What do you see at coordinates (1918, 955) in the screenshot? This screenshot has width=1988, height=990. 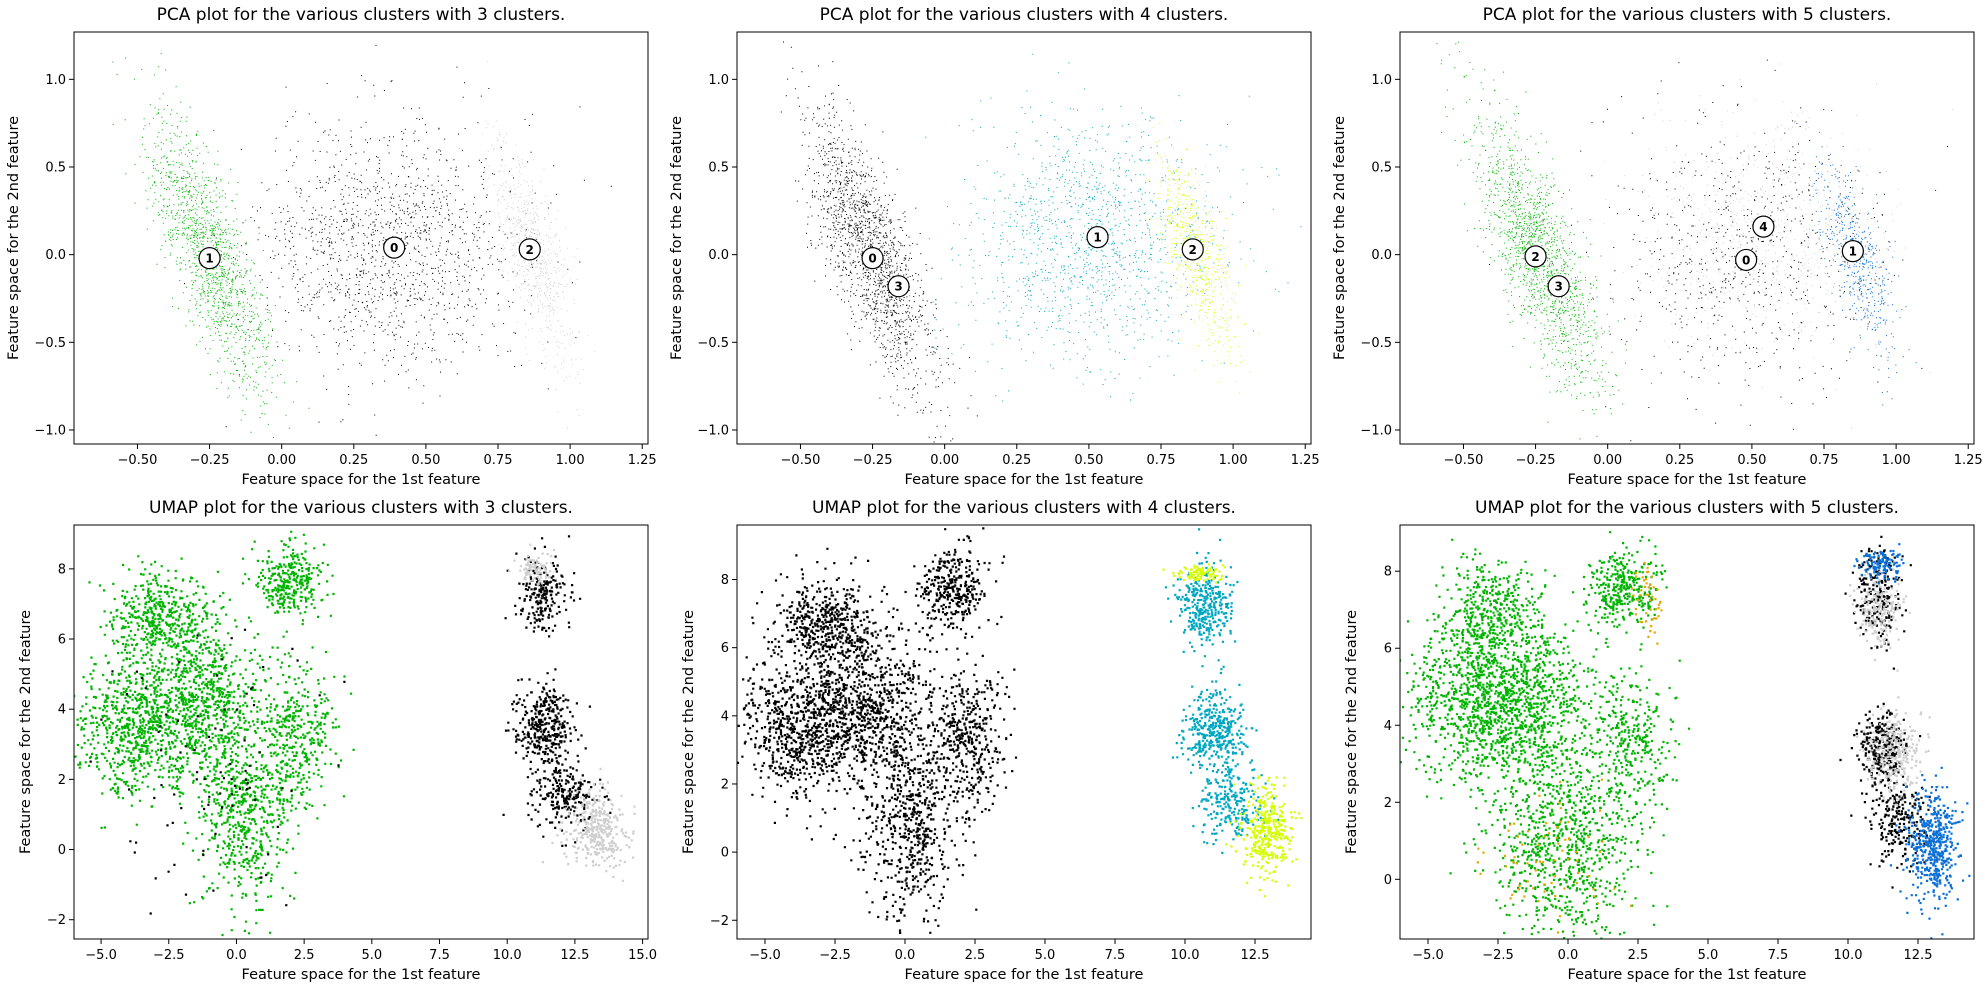 I see `x-tick-label: 12.5` at bounding box center [1918, 955].